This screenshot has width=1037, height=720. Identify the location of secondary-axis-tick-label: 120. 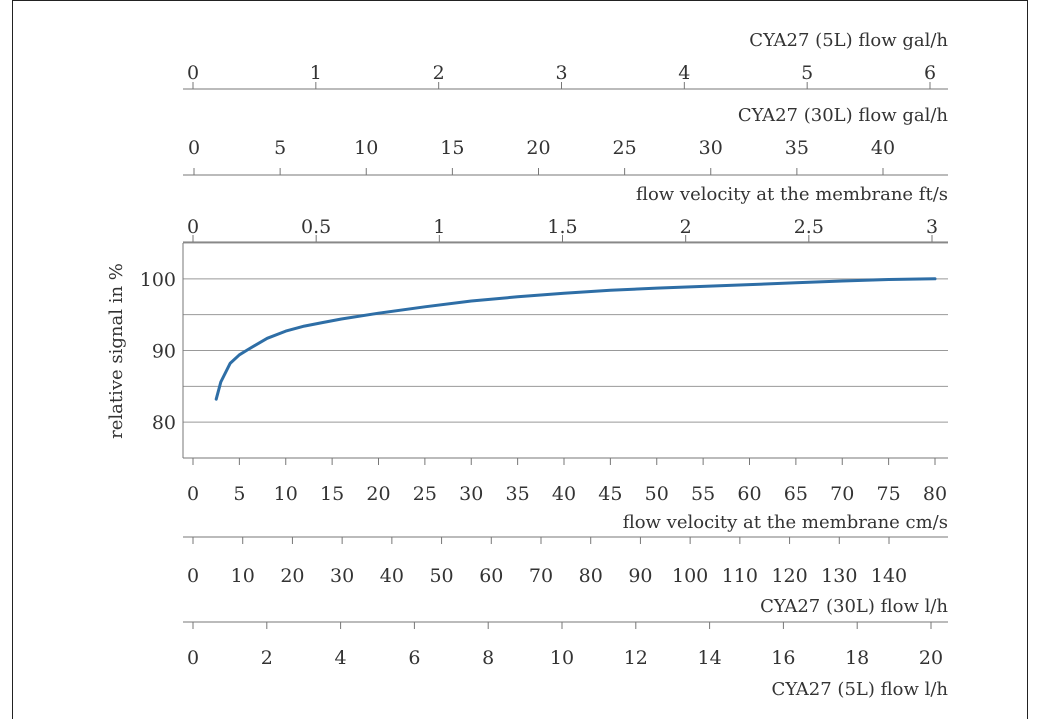
(789, 576).